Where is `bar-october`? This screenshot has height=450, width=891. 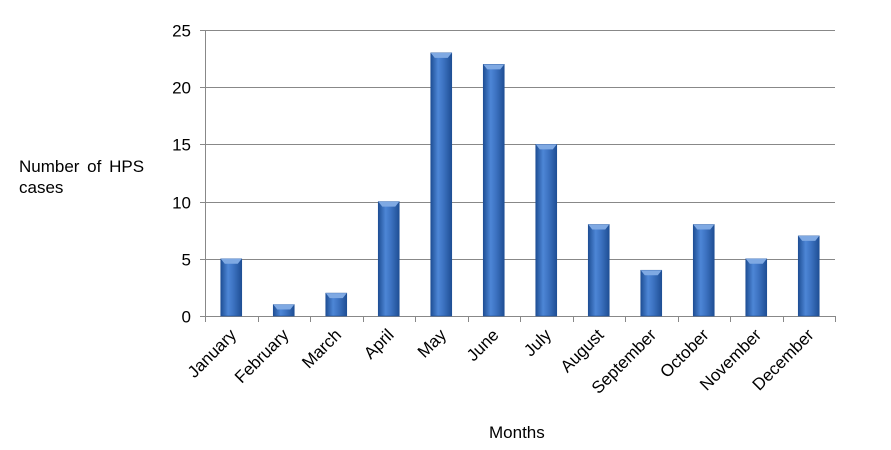
bar-october is located at coordinates (703, 270).